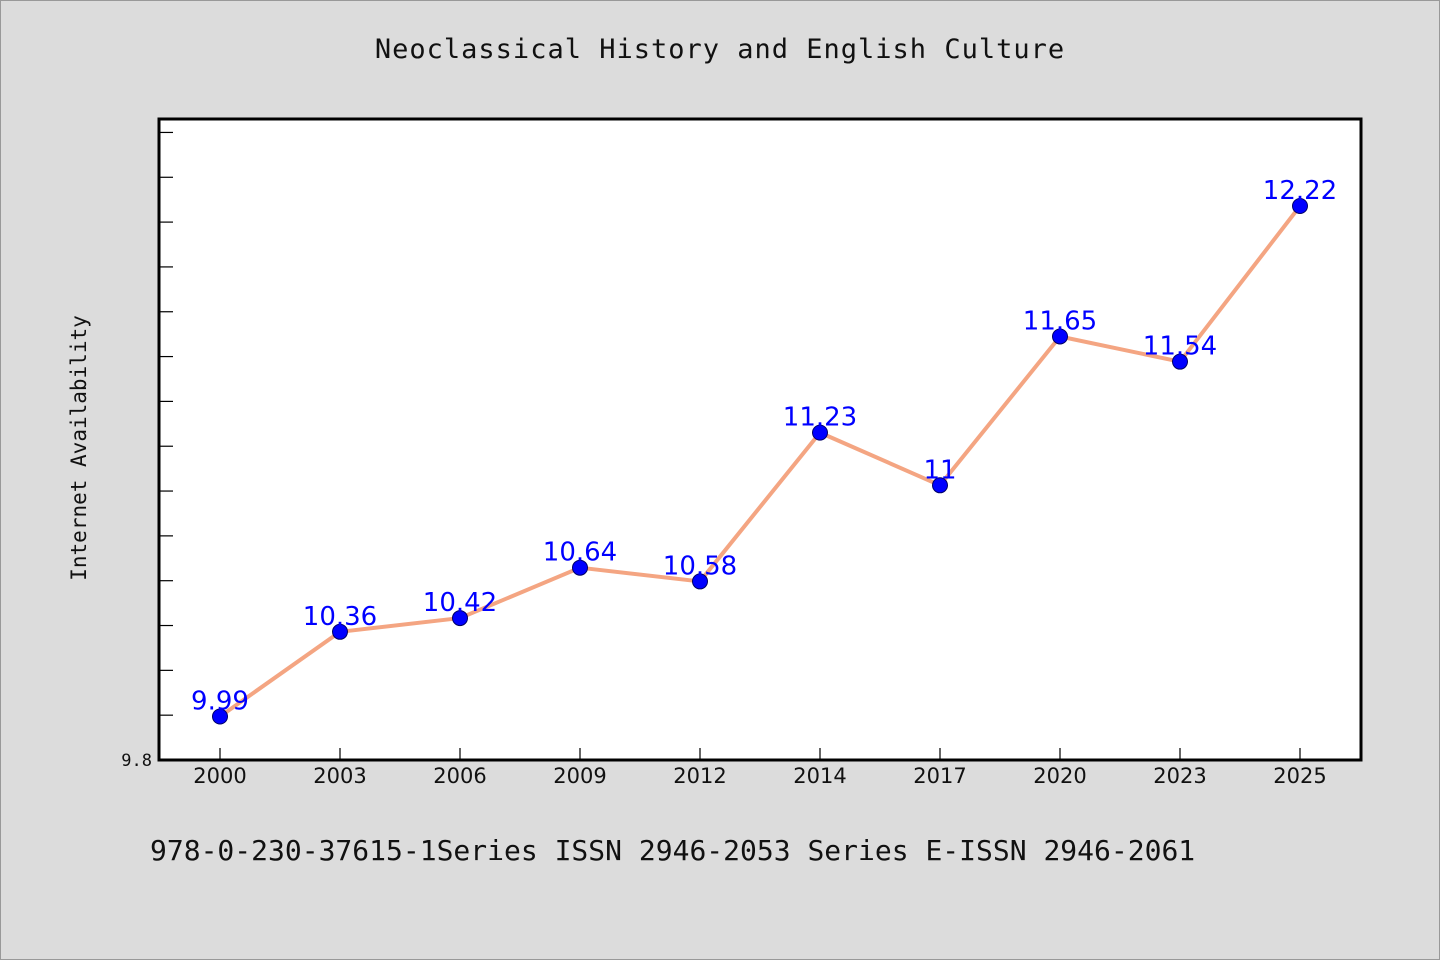 This screenshot has width=1440, height=960. What do you see at coordinates (136, 761) in the screenshot?
I see `y-tick-label: 9.8` at bounding box center [136, 761].